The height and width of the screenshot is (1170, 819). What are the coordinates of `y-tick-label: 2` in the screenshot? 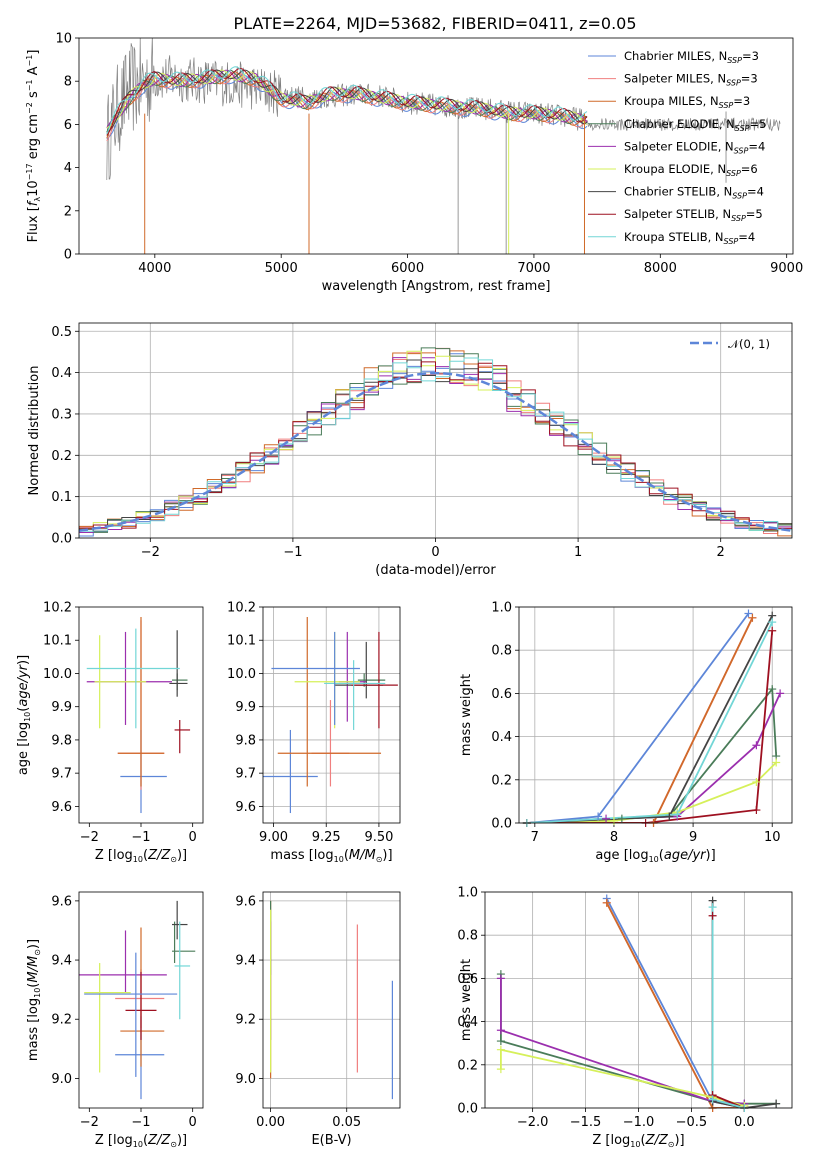 It's located at (68, 211).